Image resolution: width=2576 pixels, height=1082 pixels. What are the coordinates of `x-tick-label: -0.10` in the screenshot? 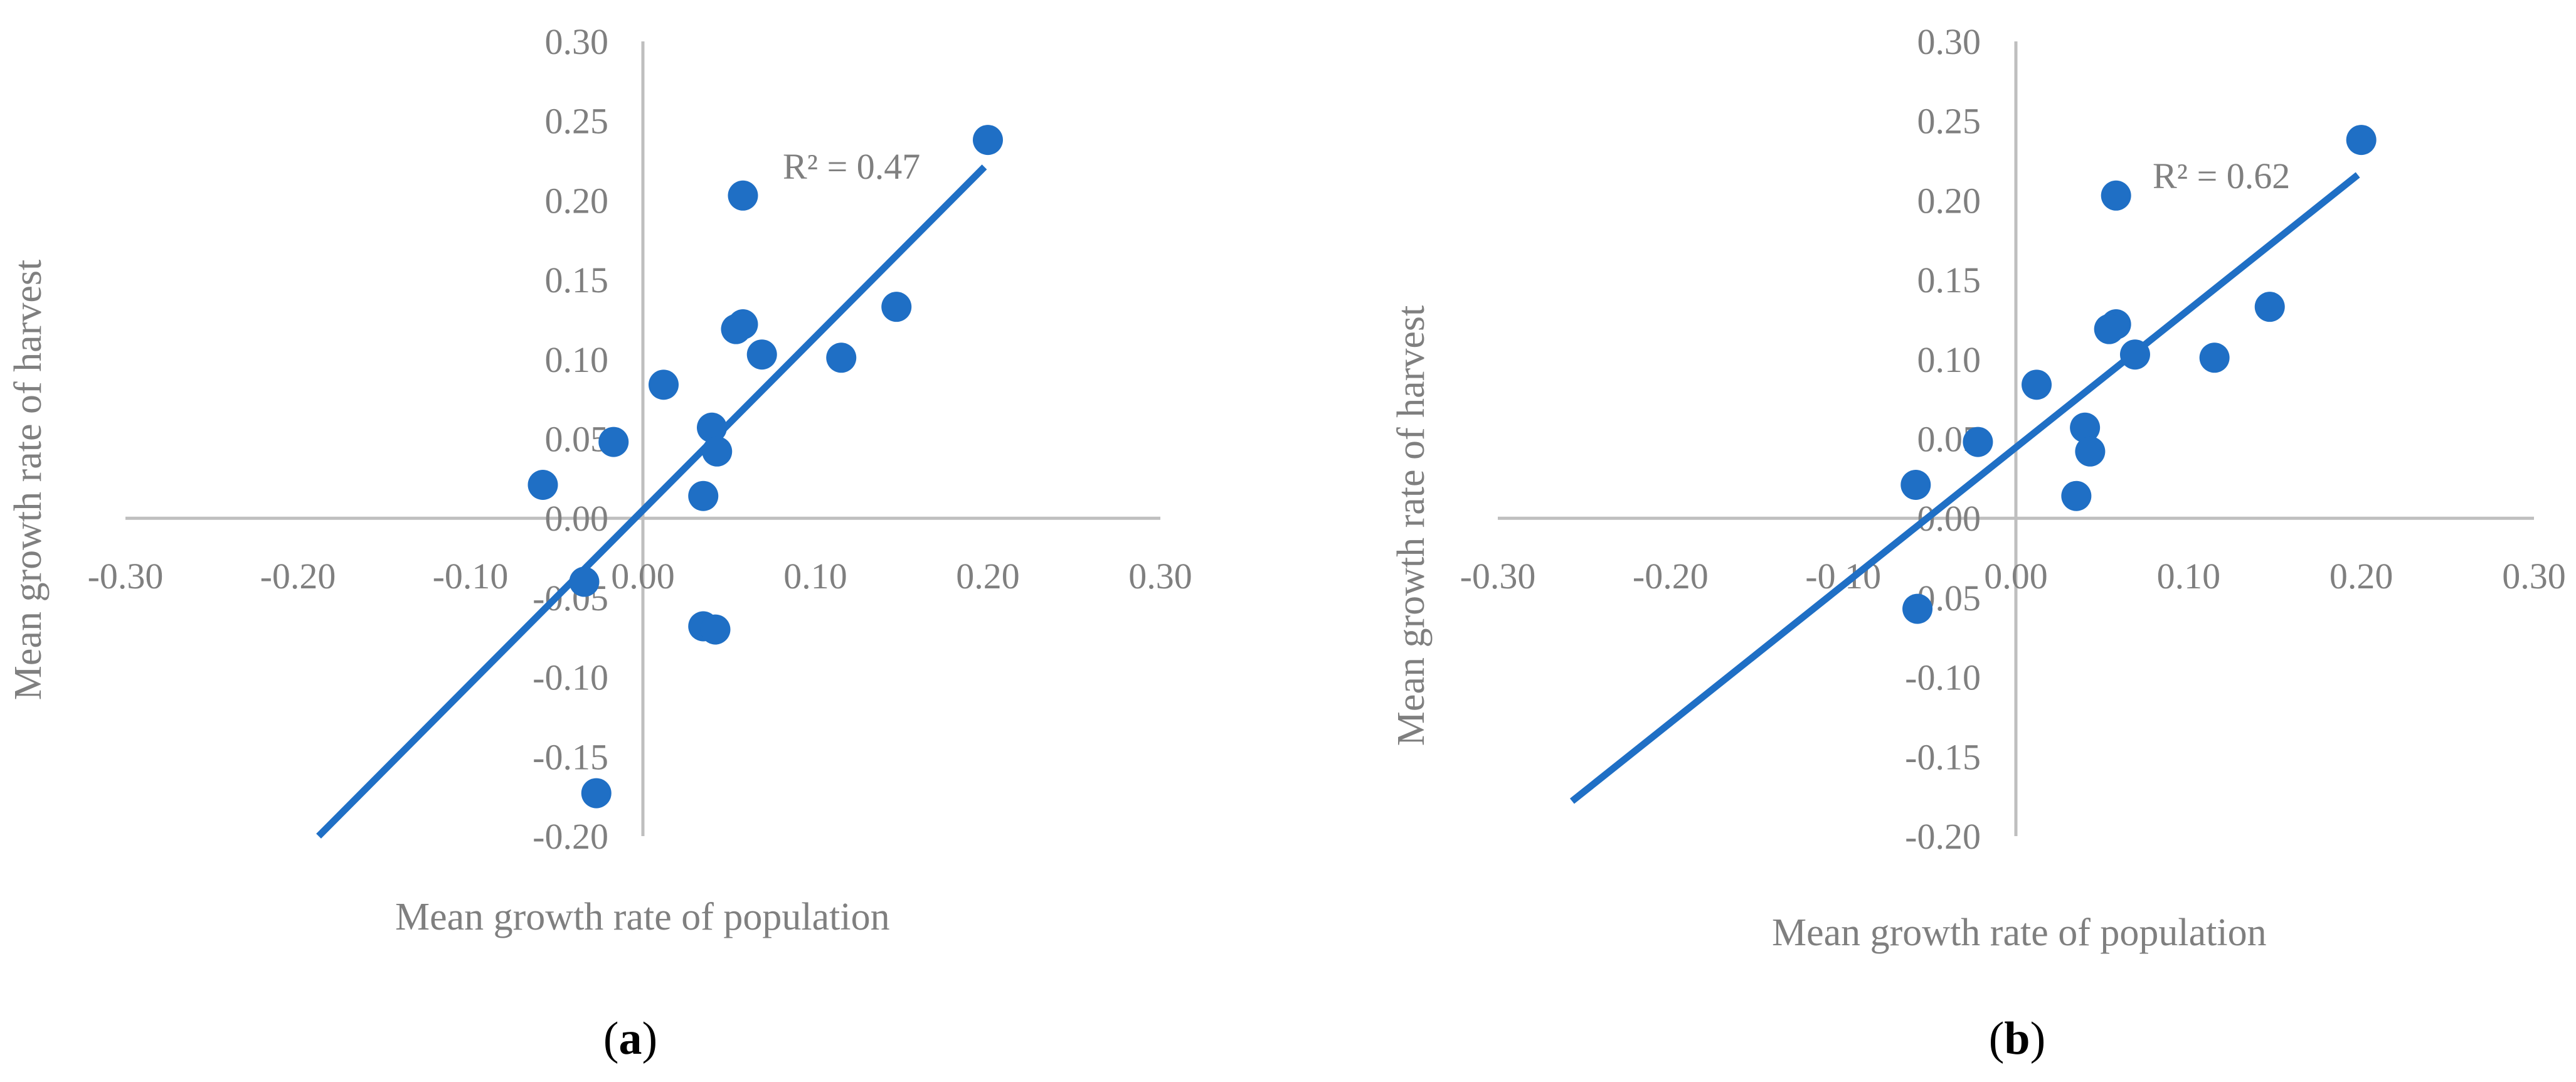 It's located at (471, 577).